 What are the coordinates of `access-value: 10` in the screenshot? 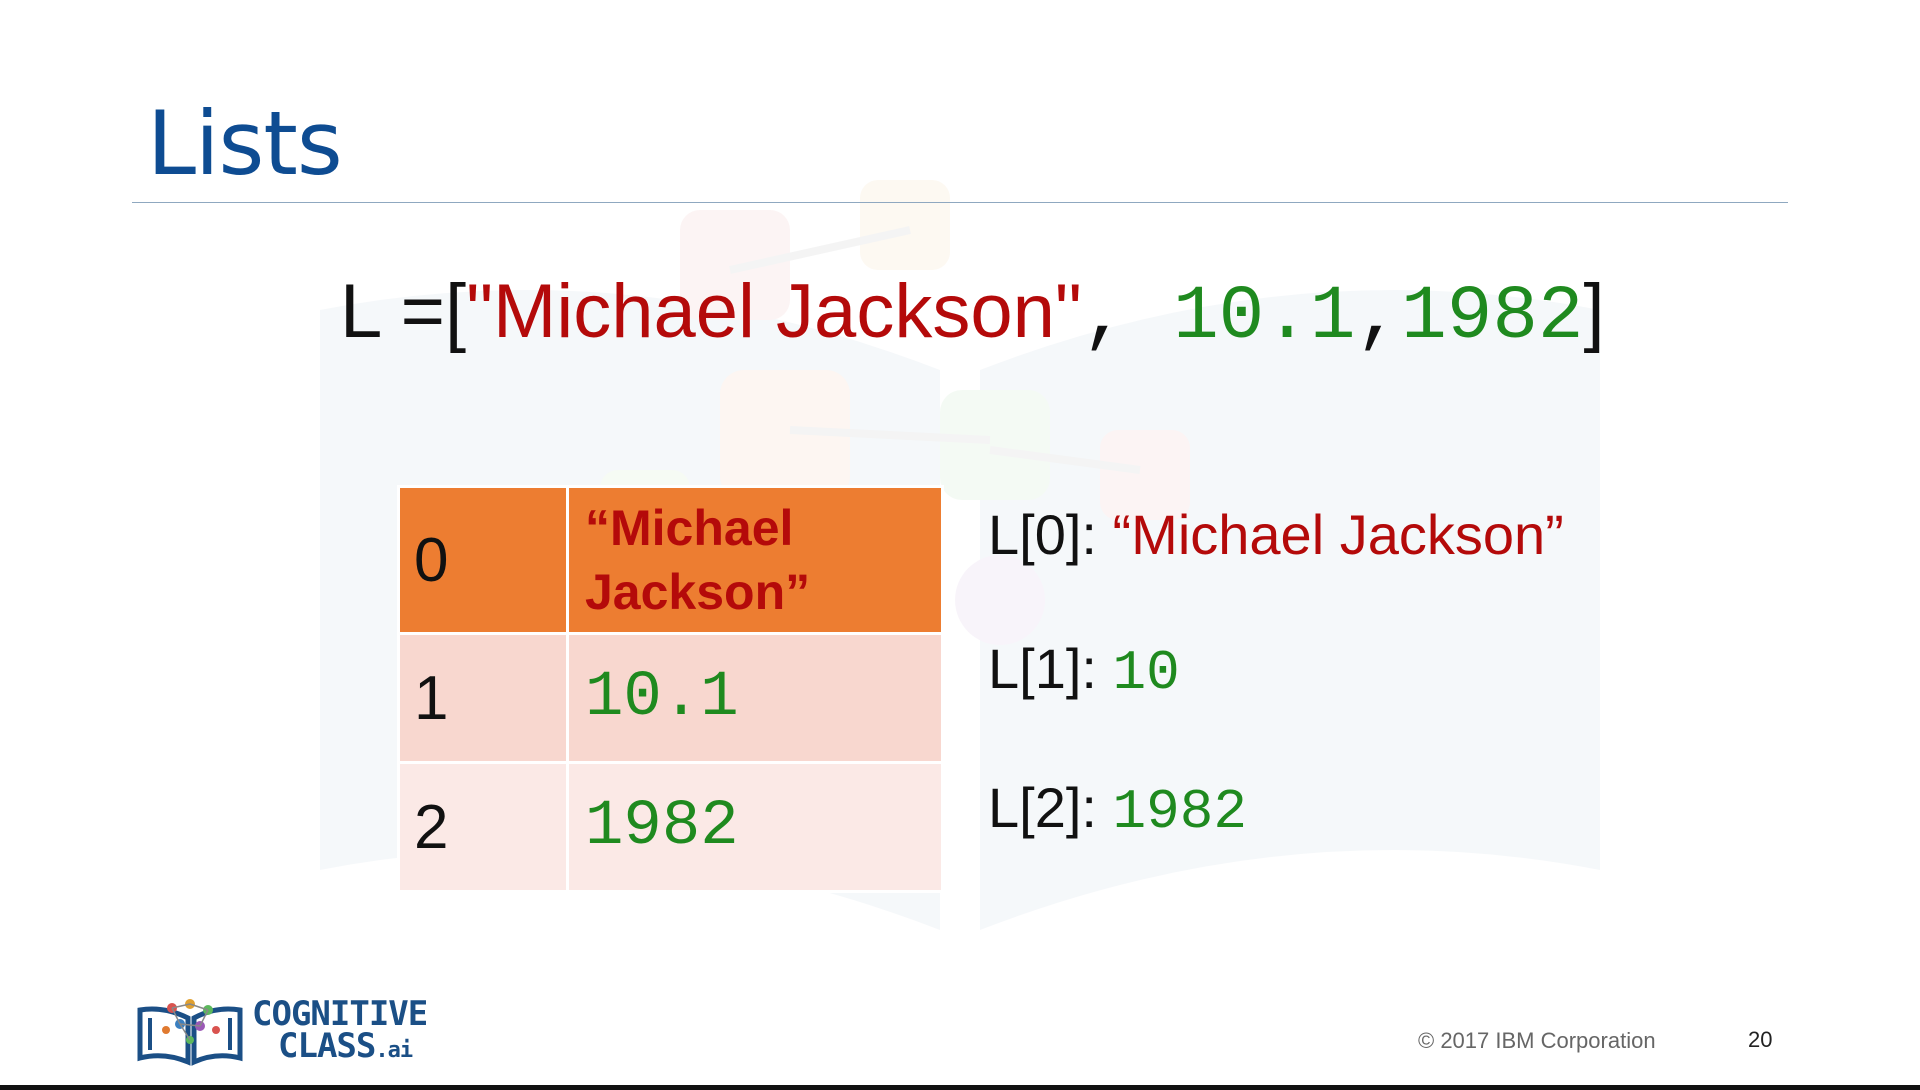 It's located at (1146, 673).